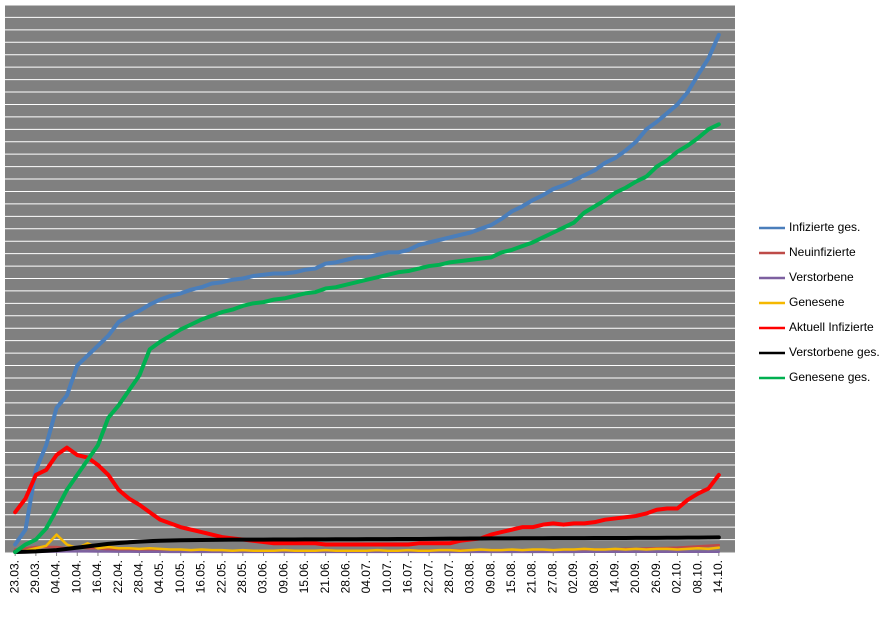 Image resolution: width=889 pixels, height=619 pixels. I want to click on x-tick-label: 04.04., so click(56, 576).